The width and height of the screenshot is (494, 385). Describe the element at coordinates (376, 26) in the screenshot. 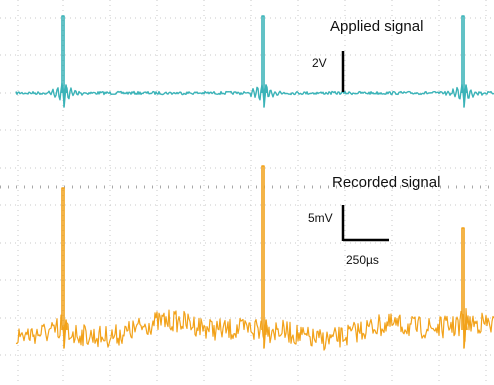

I see `applied-signal-label: Applied signal` at that location.